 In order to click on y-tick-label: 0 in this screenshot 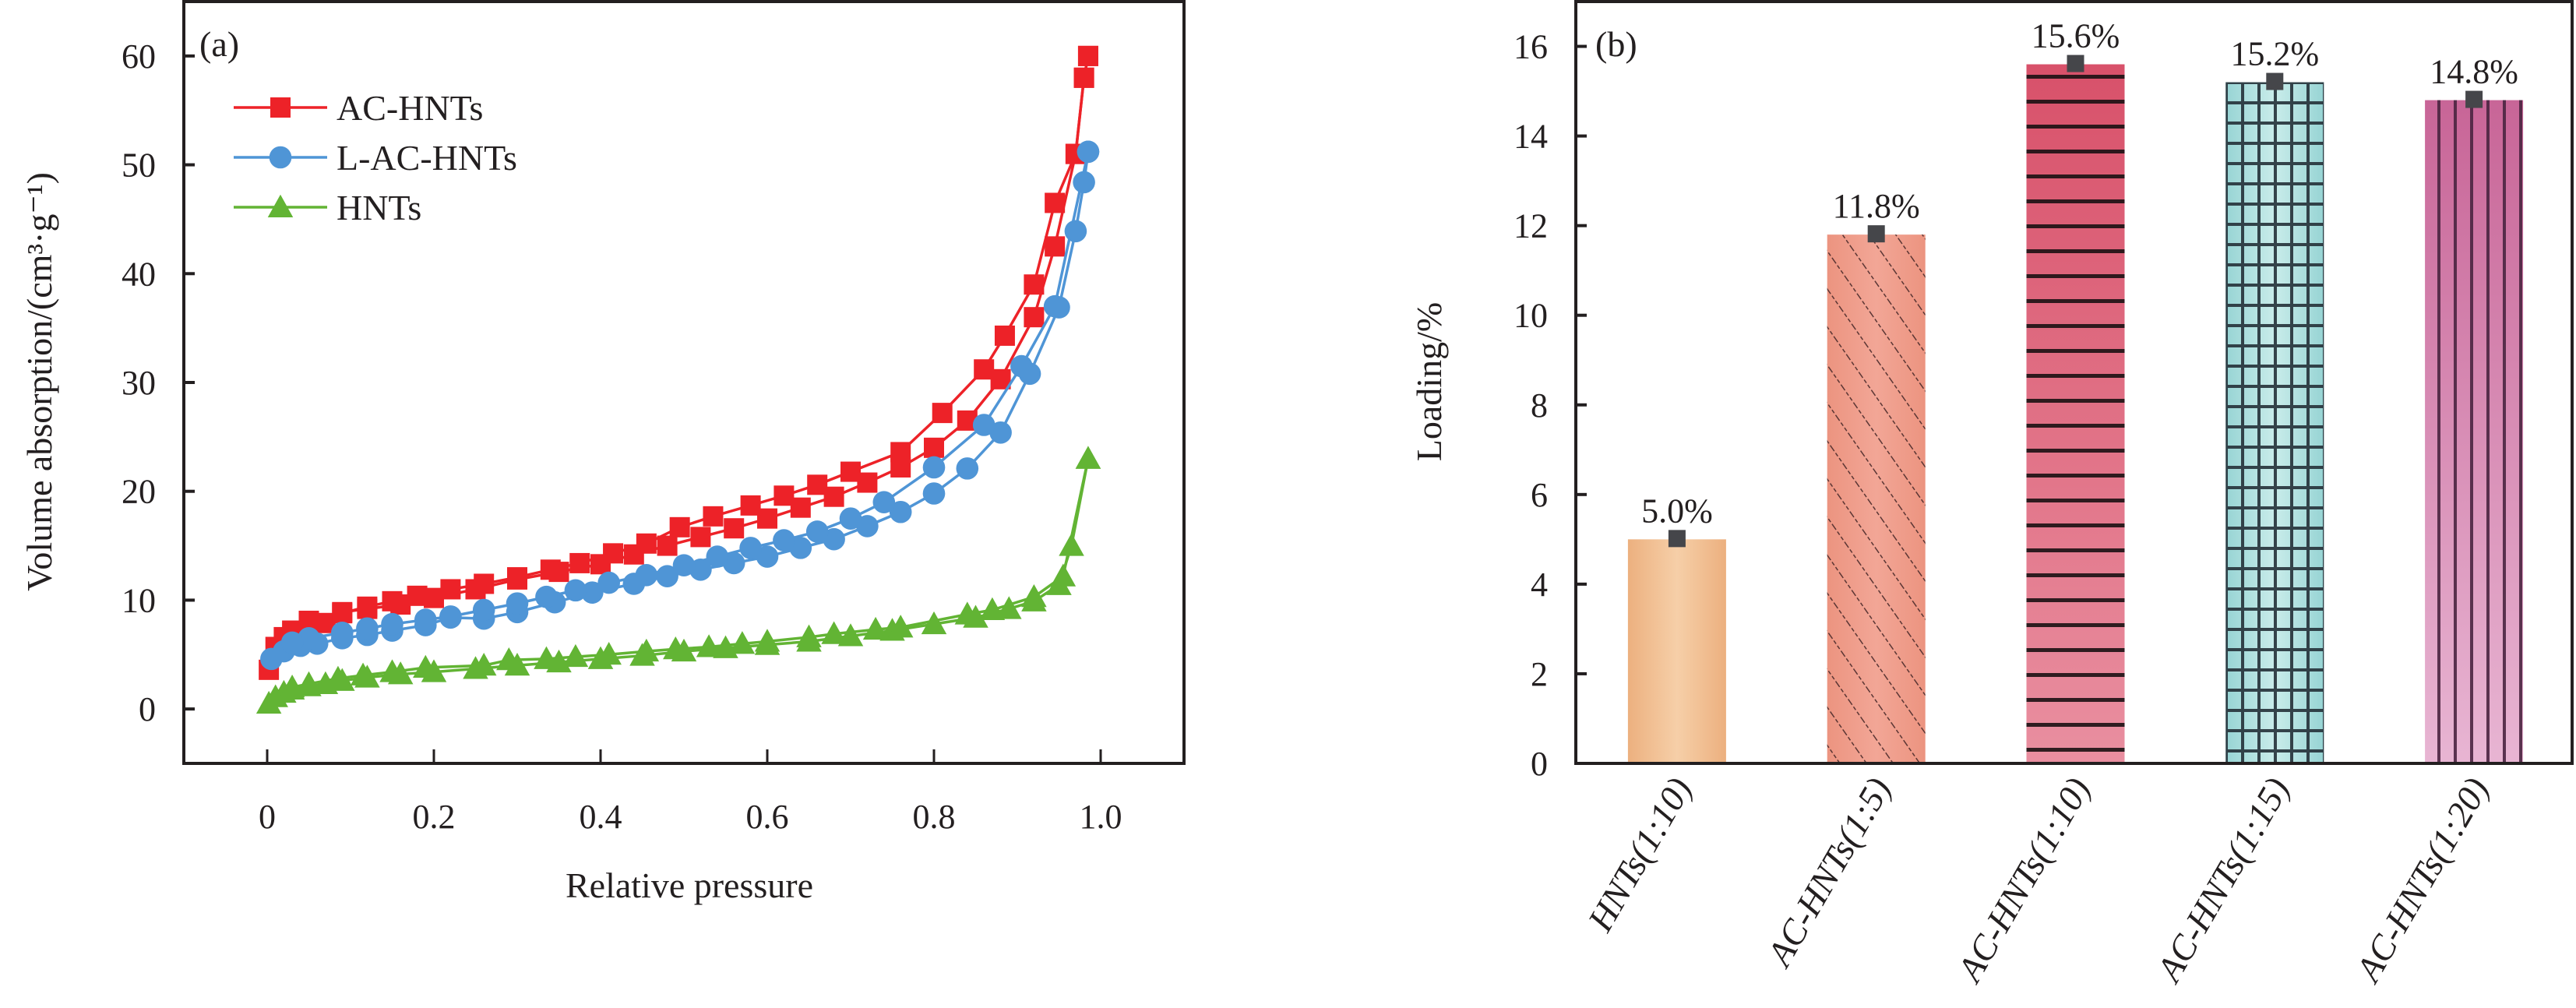, I will do `click(148, 709)`.